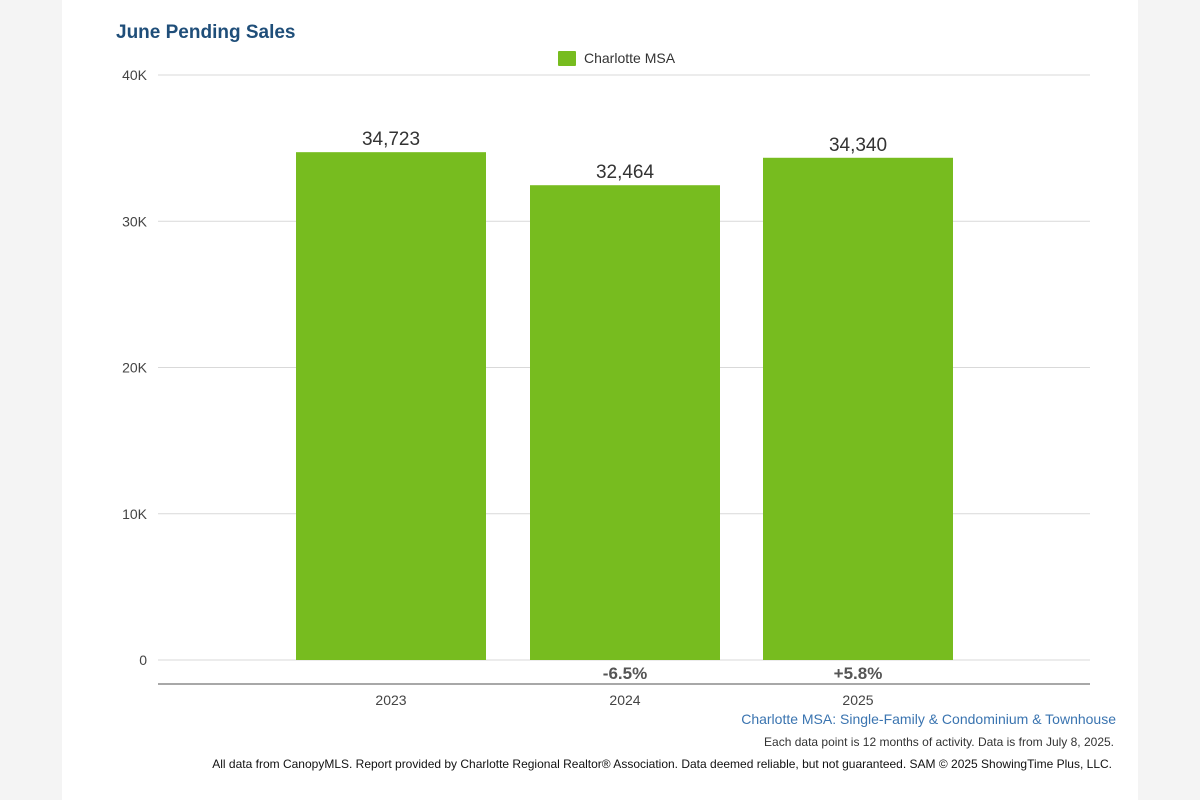  Describe the element at coordinates (391, 139) in the screenshot. I see `data-label: 34,723` at that location.